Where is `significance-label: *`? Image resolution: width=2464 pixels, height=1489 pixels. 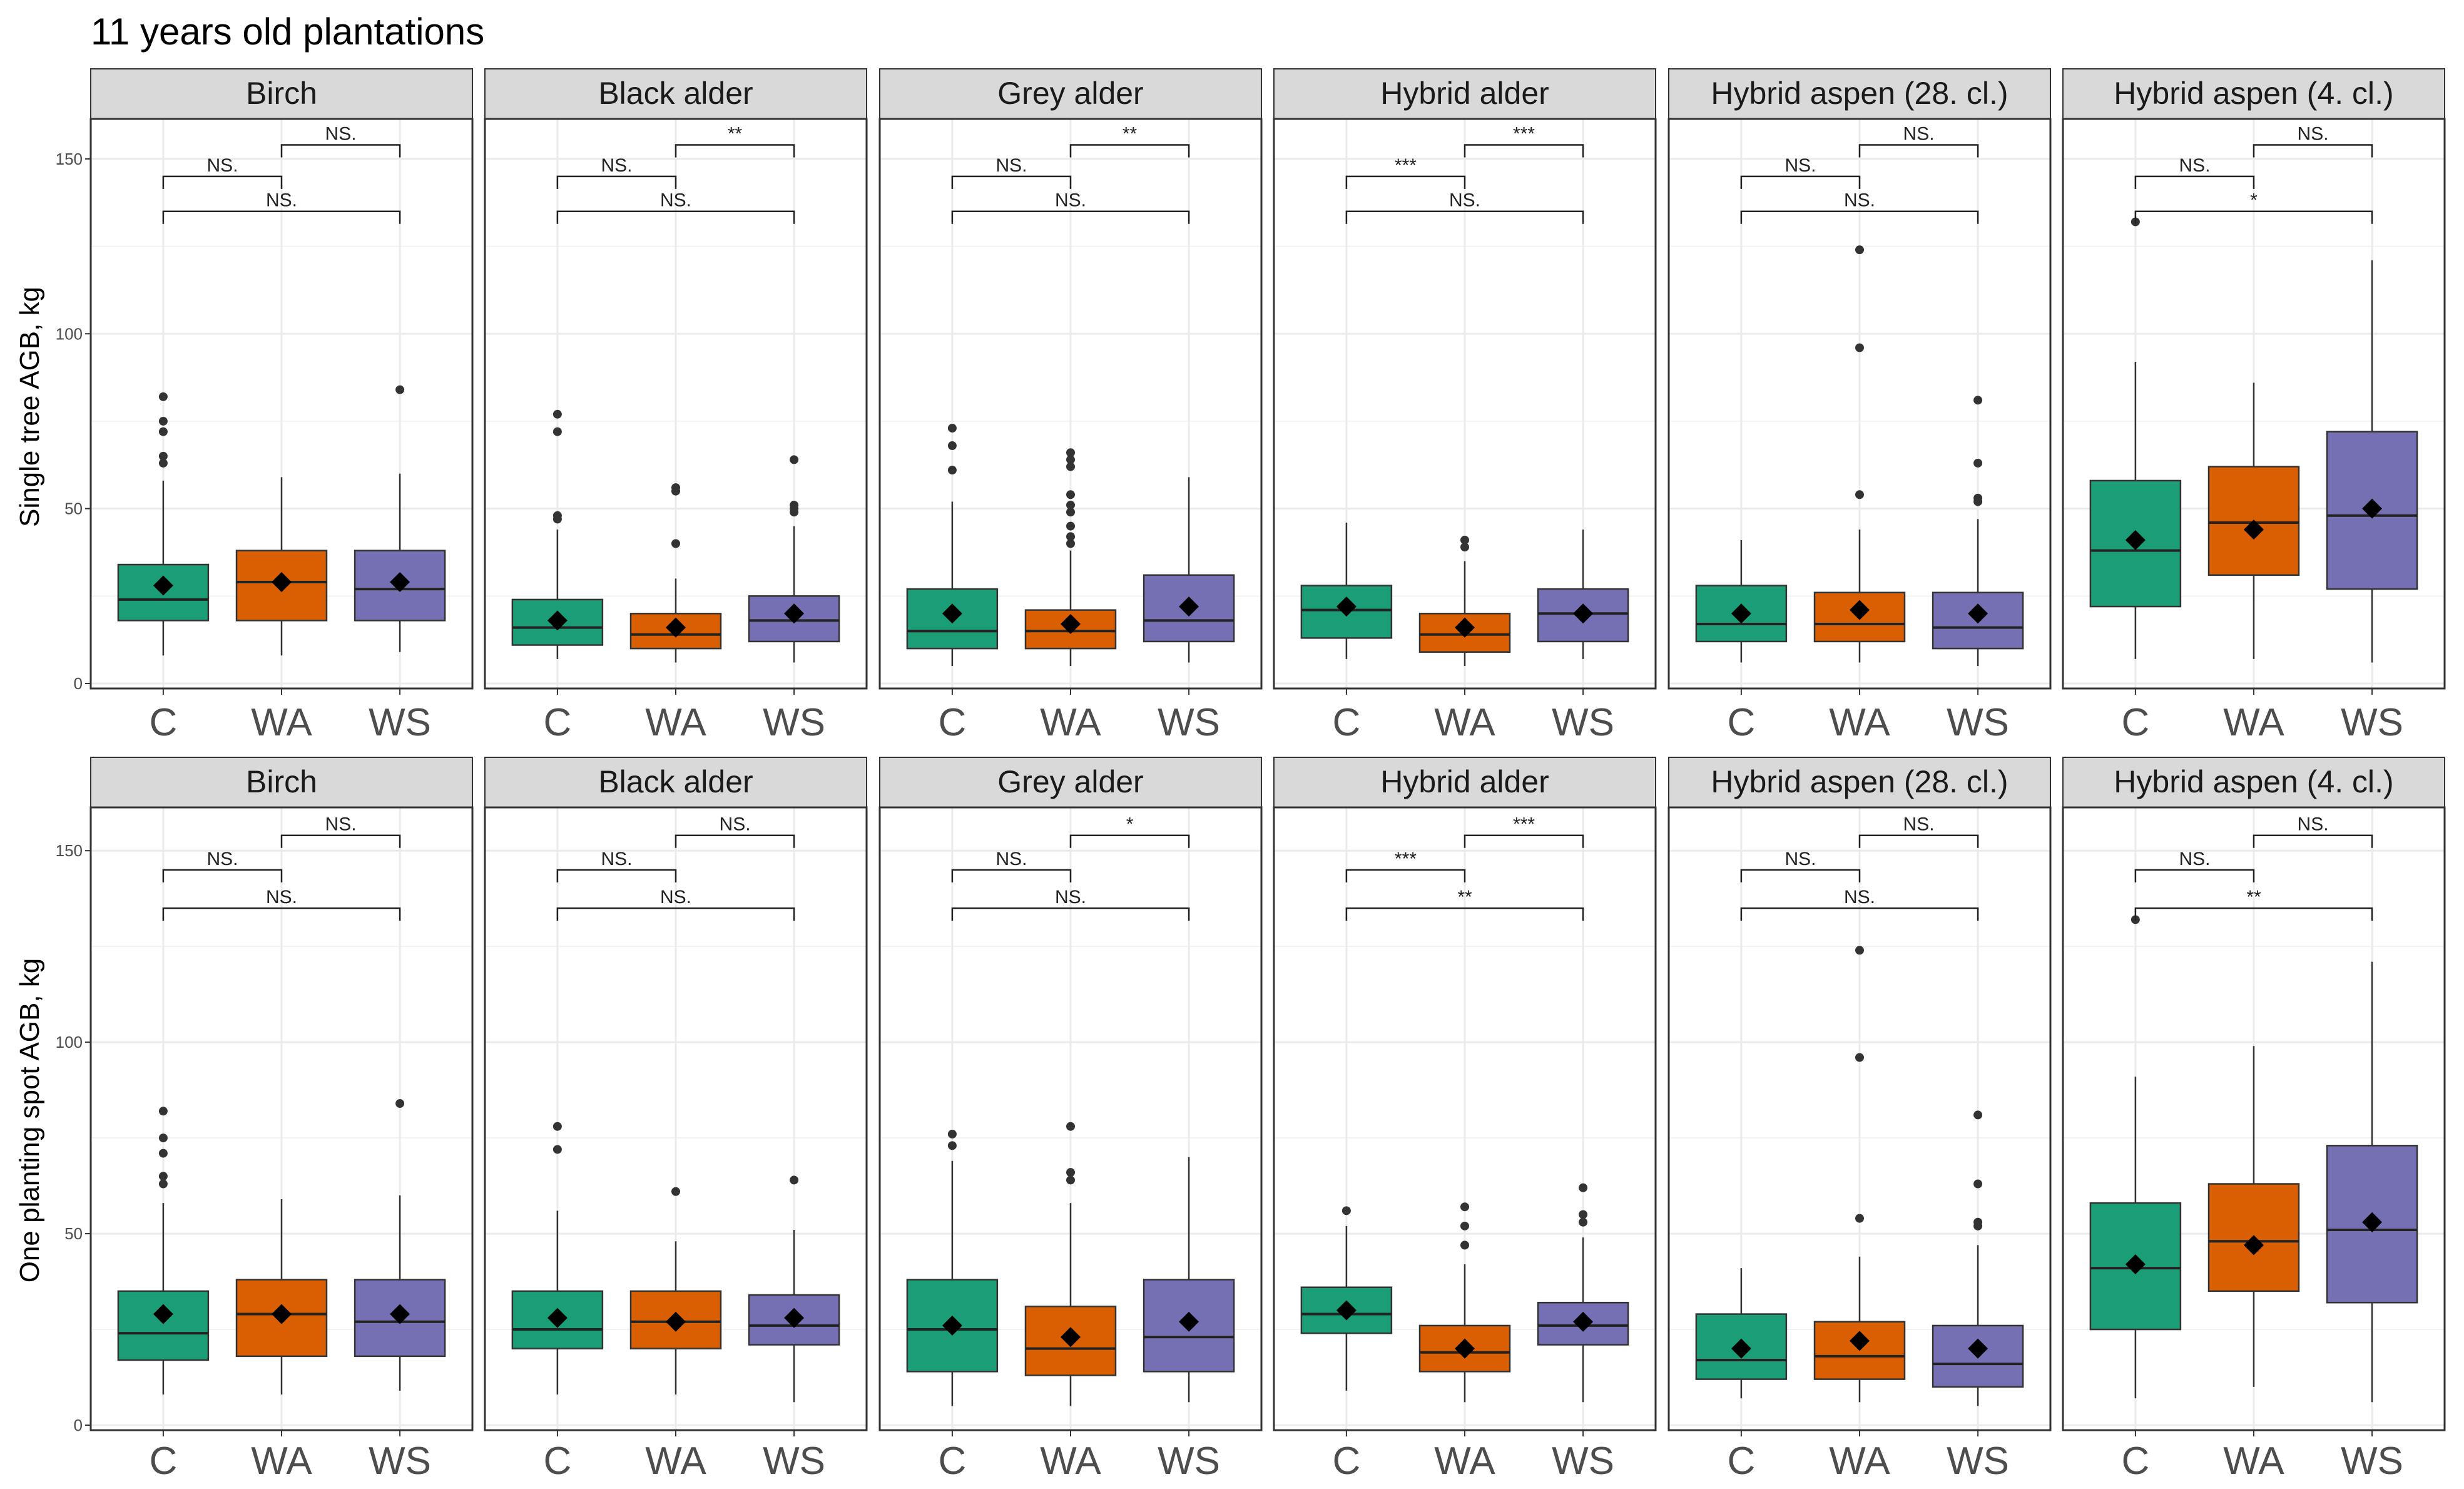 significance-label: * is located at coordinates (2254, 200).